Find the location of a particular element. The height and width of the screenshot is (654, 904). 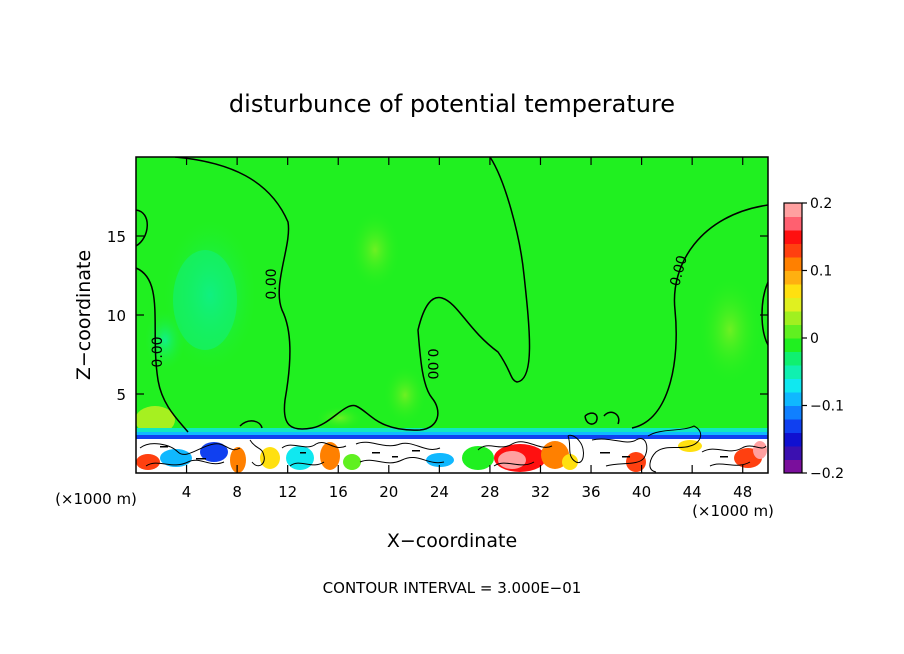

y-tick-label: 5 is located at coordinates (121, 395).